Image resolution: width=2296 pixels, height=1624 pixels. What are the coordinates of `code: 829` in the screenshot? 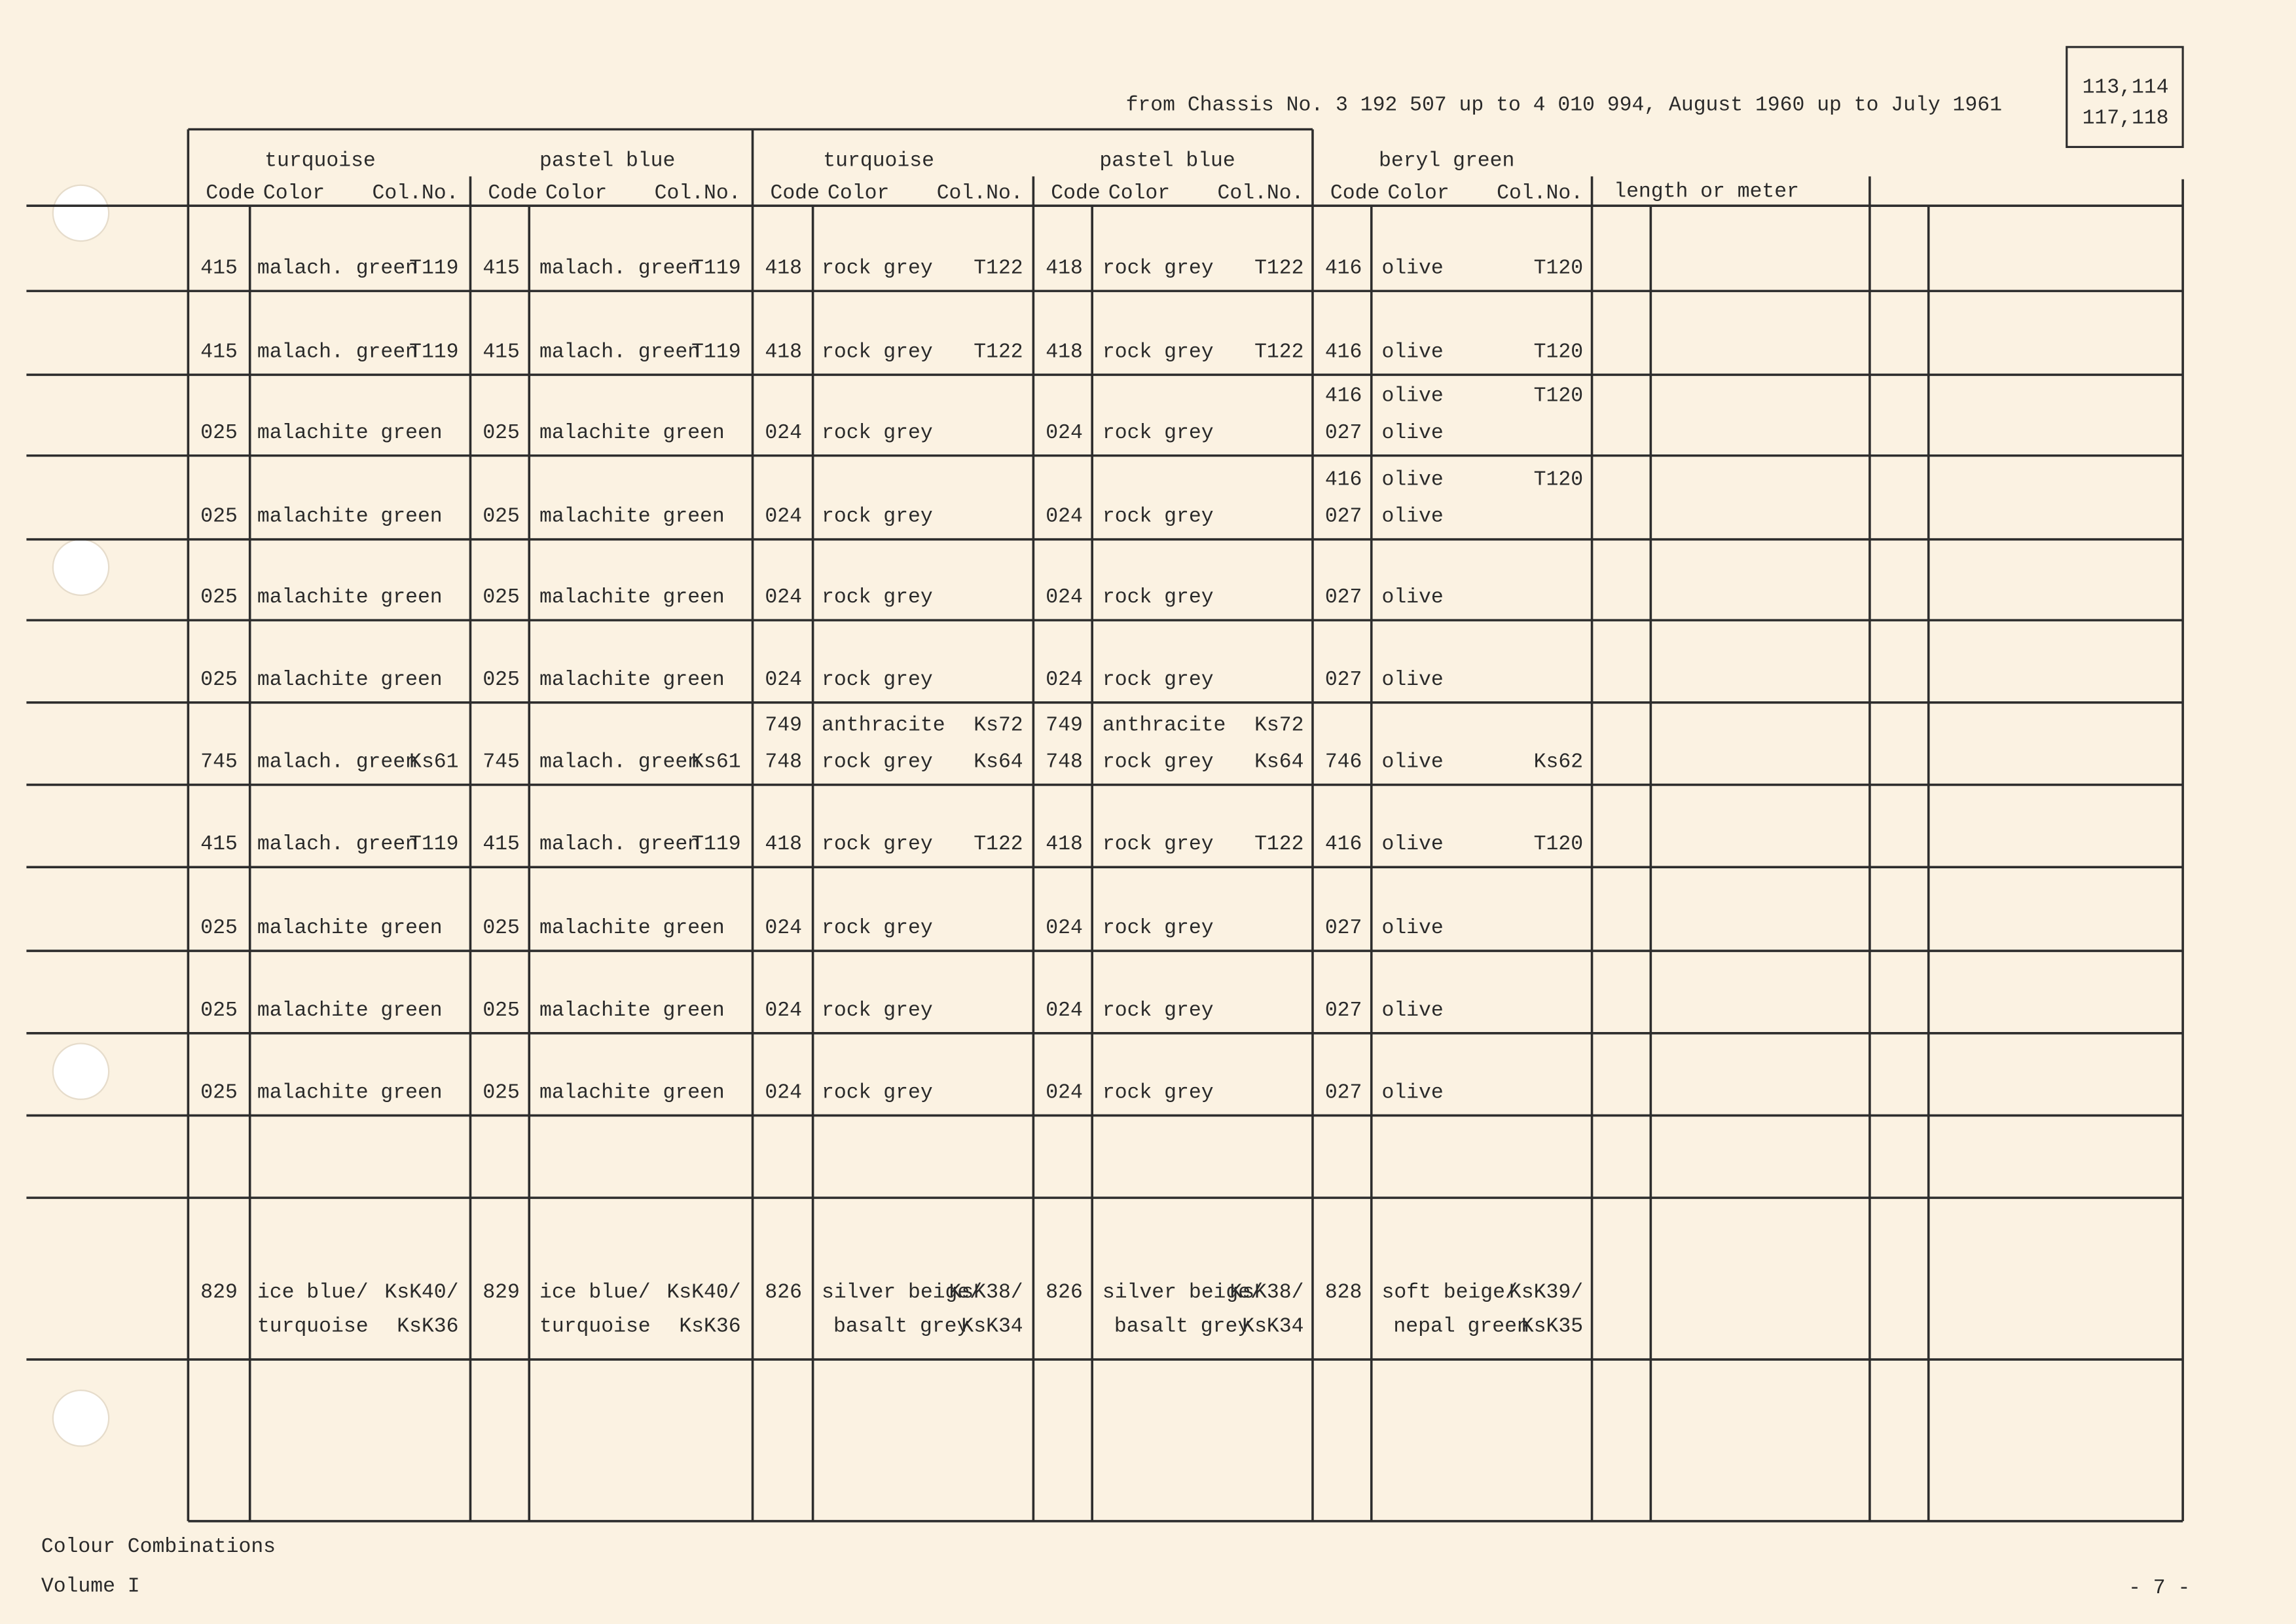 It's located at (501, 1293).